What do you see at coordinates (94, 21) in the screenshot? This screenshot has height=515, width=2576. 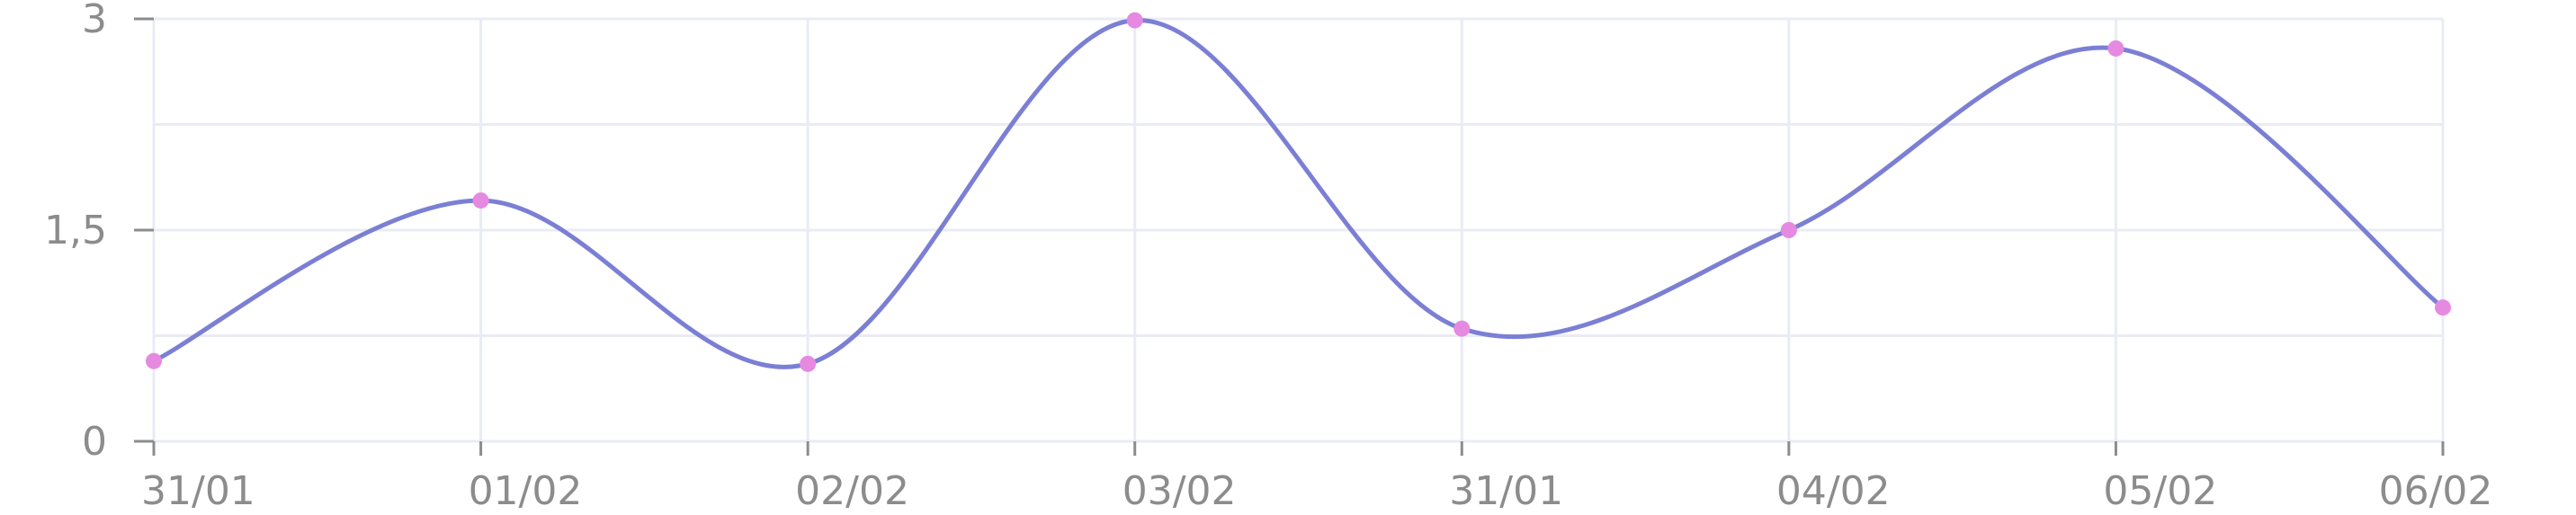 I see `y-tick-label: 3` at bounding box center [94, 21].